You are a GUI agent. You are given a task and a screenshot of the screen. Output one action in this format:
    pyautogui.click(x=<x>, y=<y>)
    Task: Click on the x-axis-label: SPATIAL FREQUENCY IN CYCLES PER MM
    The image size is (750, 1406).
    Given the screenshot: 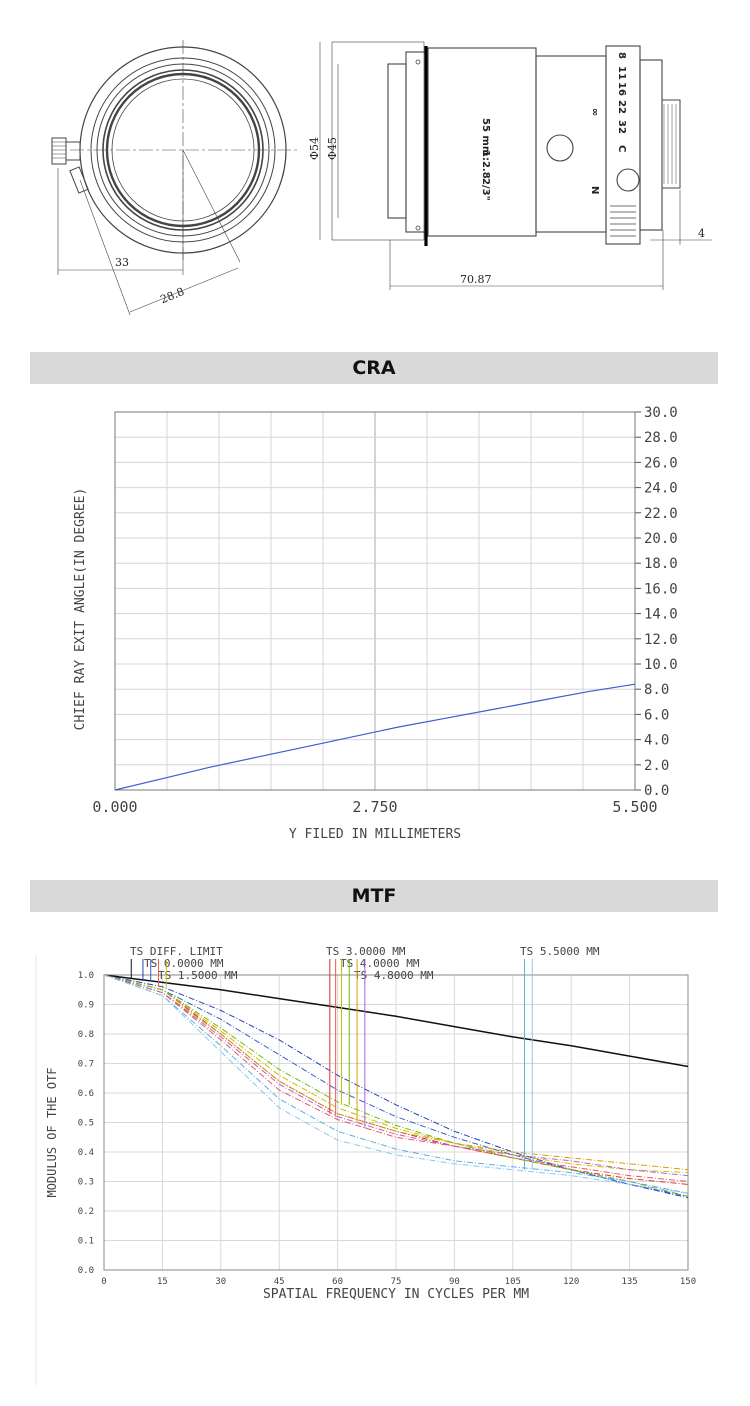 What is the action you would take?
    pyautogui.click(x=396, y=1294)
    